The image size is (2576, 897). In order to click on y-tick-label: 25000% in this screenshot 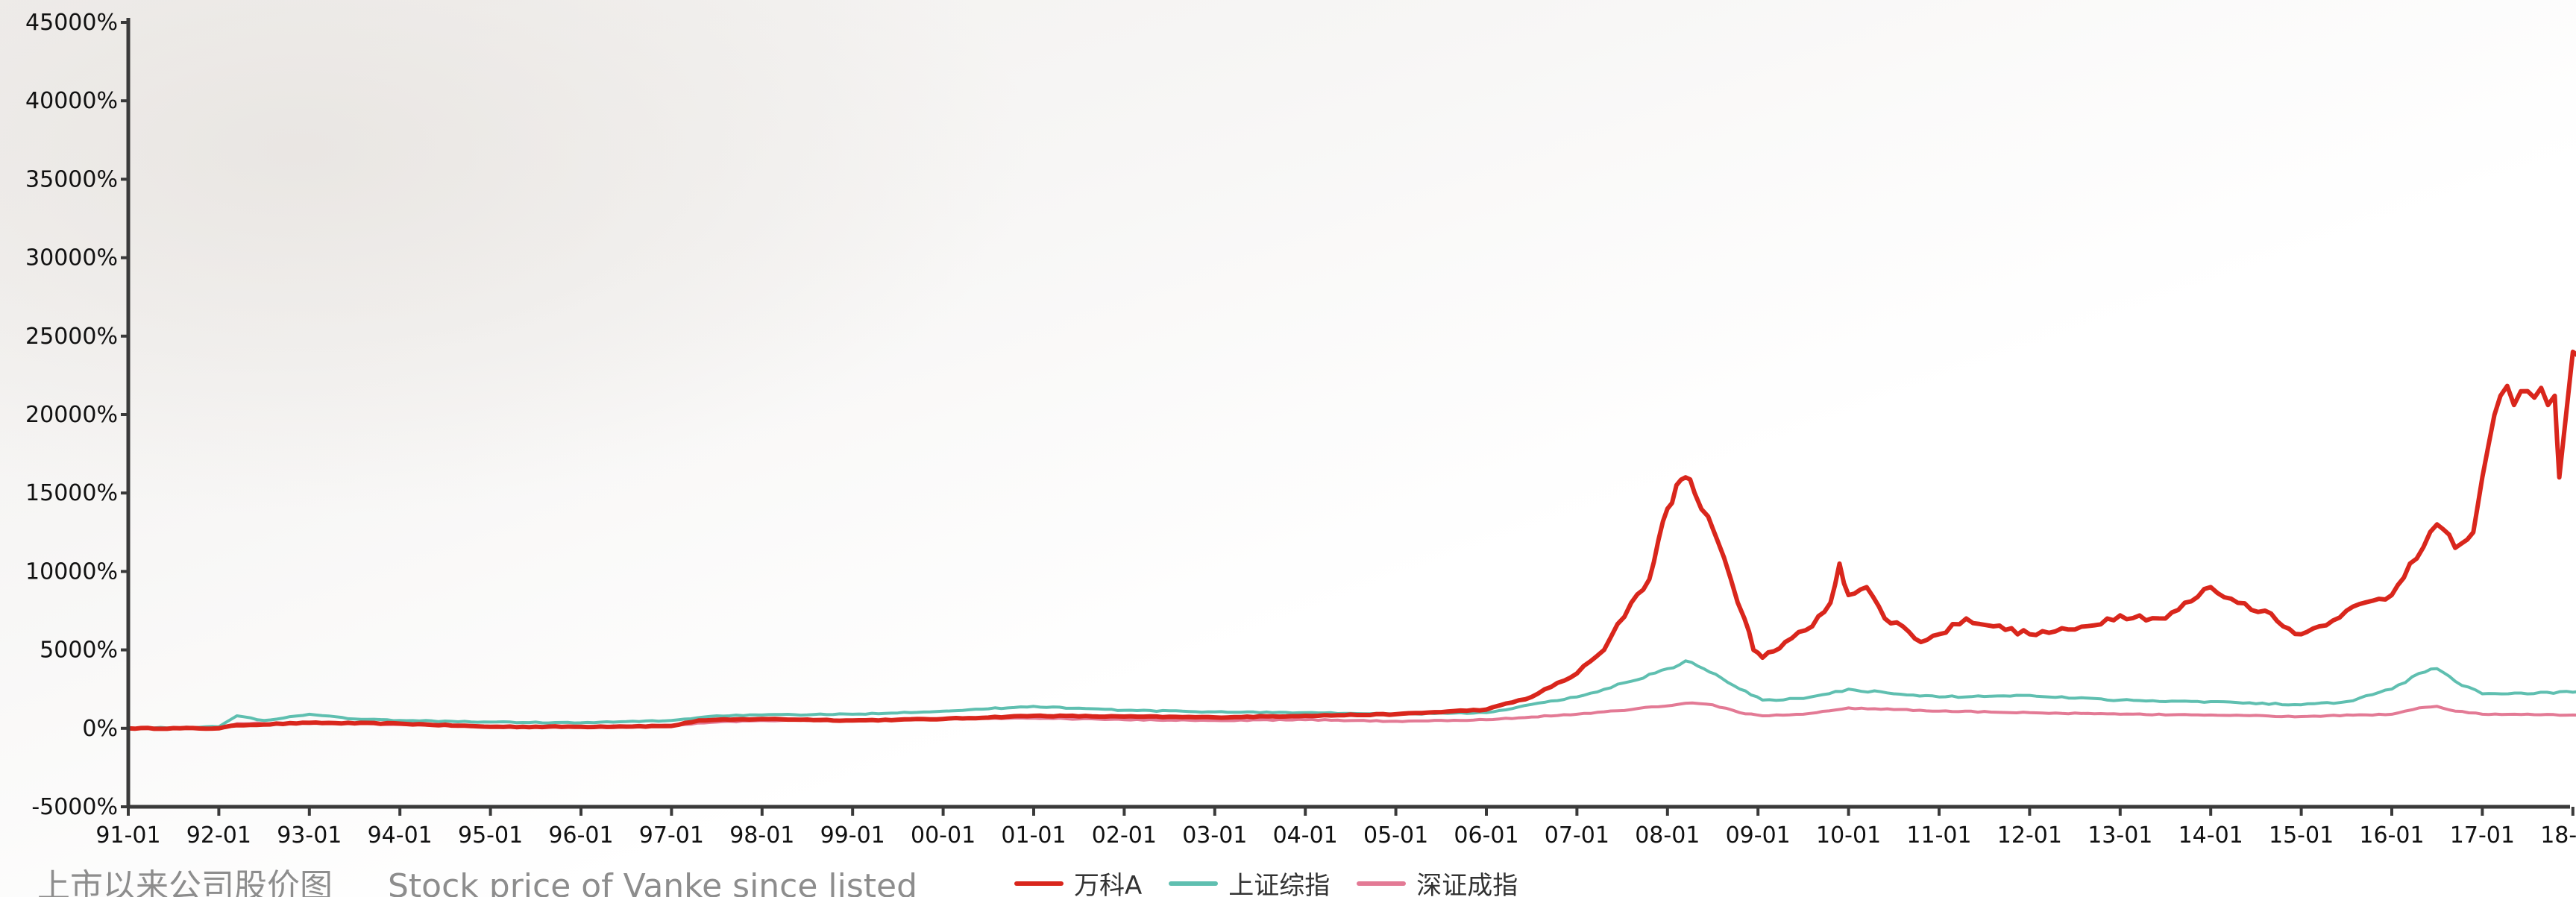, I will do `click(71, 337)`.